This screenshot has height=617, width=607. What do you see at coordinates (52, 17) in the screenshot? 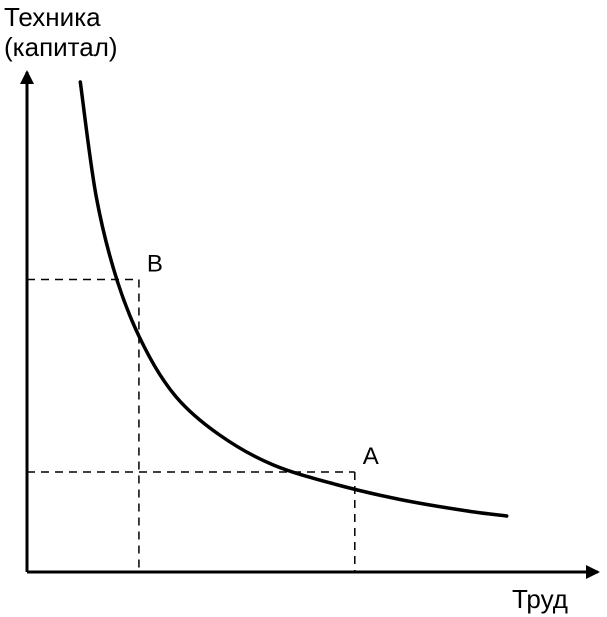
I see `y-axis-label-line-1: Техника` at bounding box center [52, 17].